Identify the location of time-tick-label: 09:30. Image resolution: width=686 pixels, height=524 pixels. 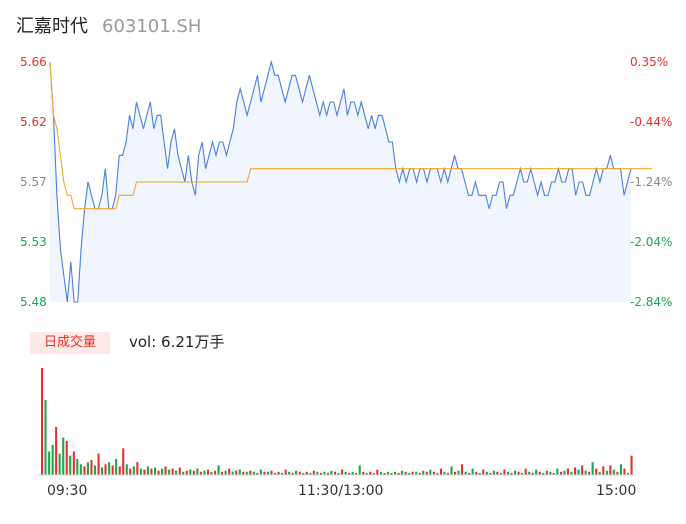
(67, 491).